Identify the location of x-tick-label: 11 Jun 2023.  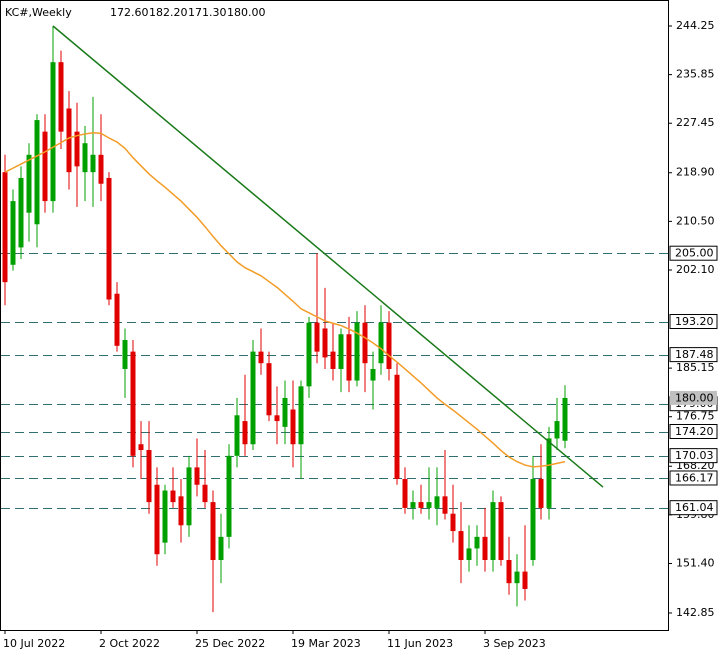
(420, 643).